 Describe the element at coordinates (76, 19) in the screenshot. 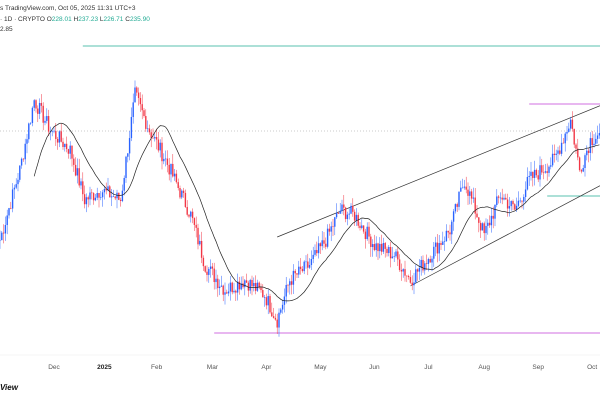

I see `high-label: H` at that location.